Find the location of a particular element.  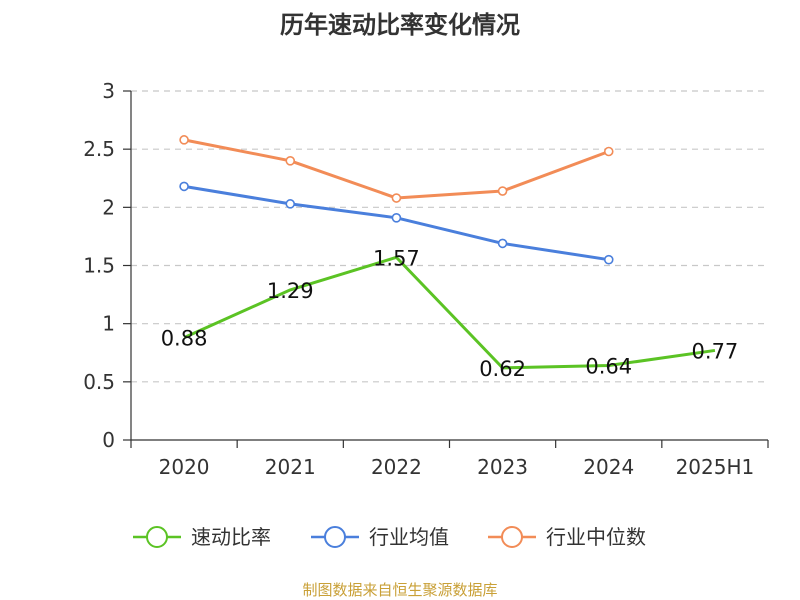

data-label: 0.64 is located at coordinates (608, 367).